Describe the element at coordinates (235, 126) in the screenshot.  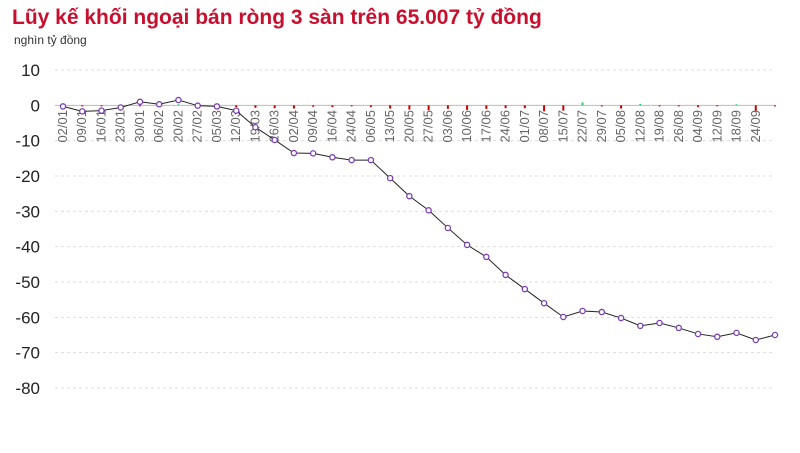
I see `x-tick-label: 12/03` at that location.